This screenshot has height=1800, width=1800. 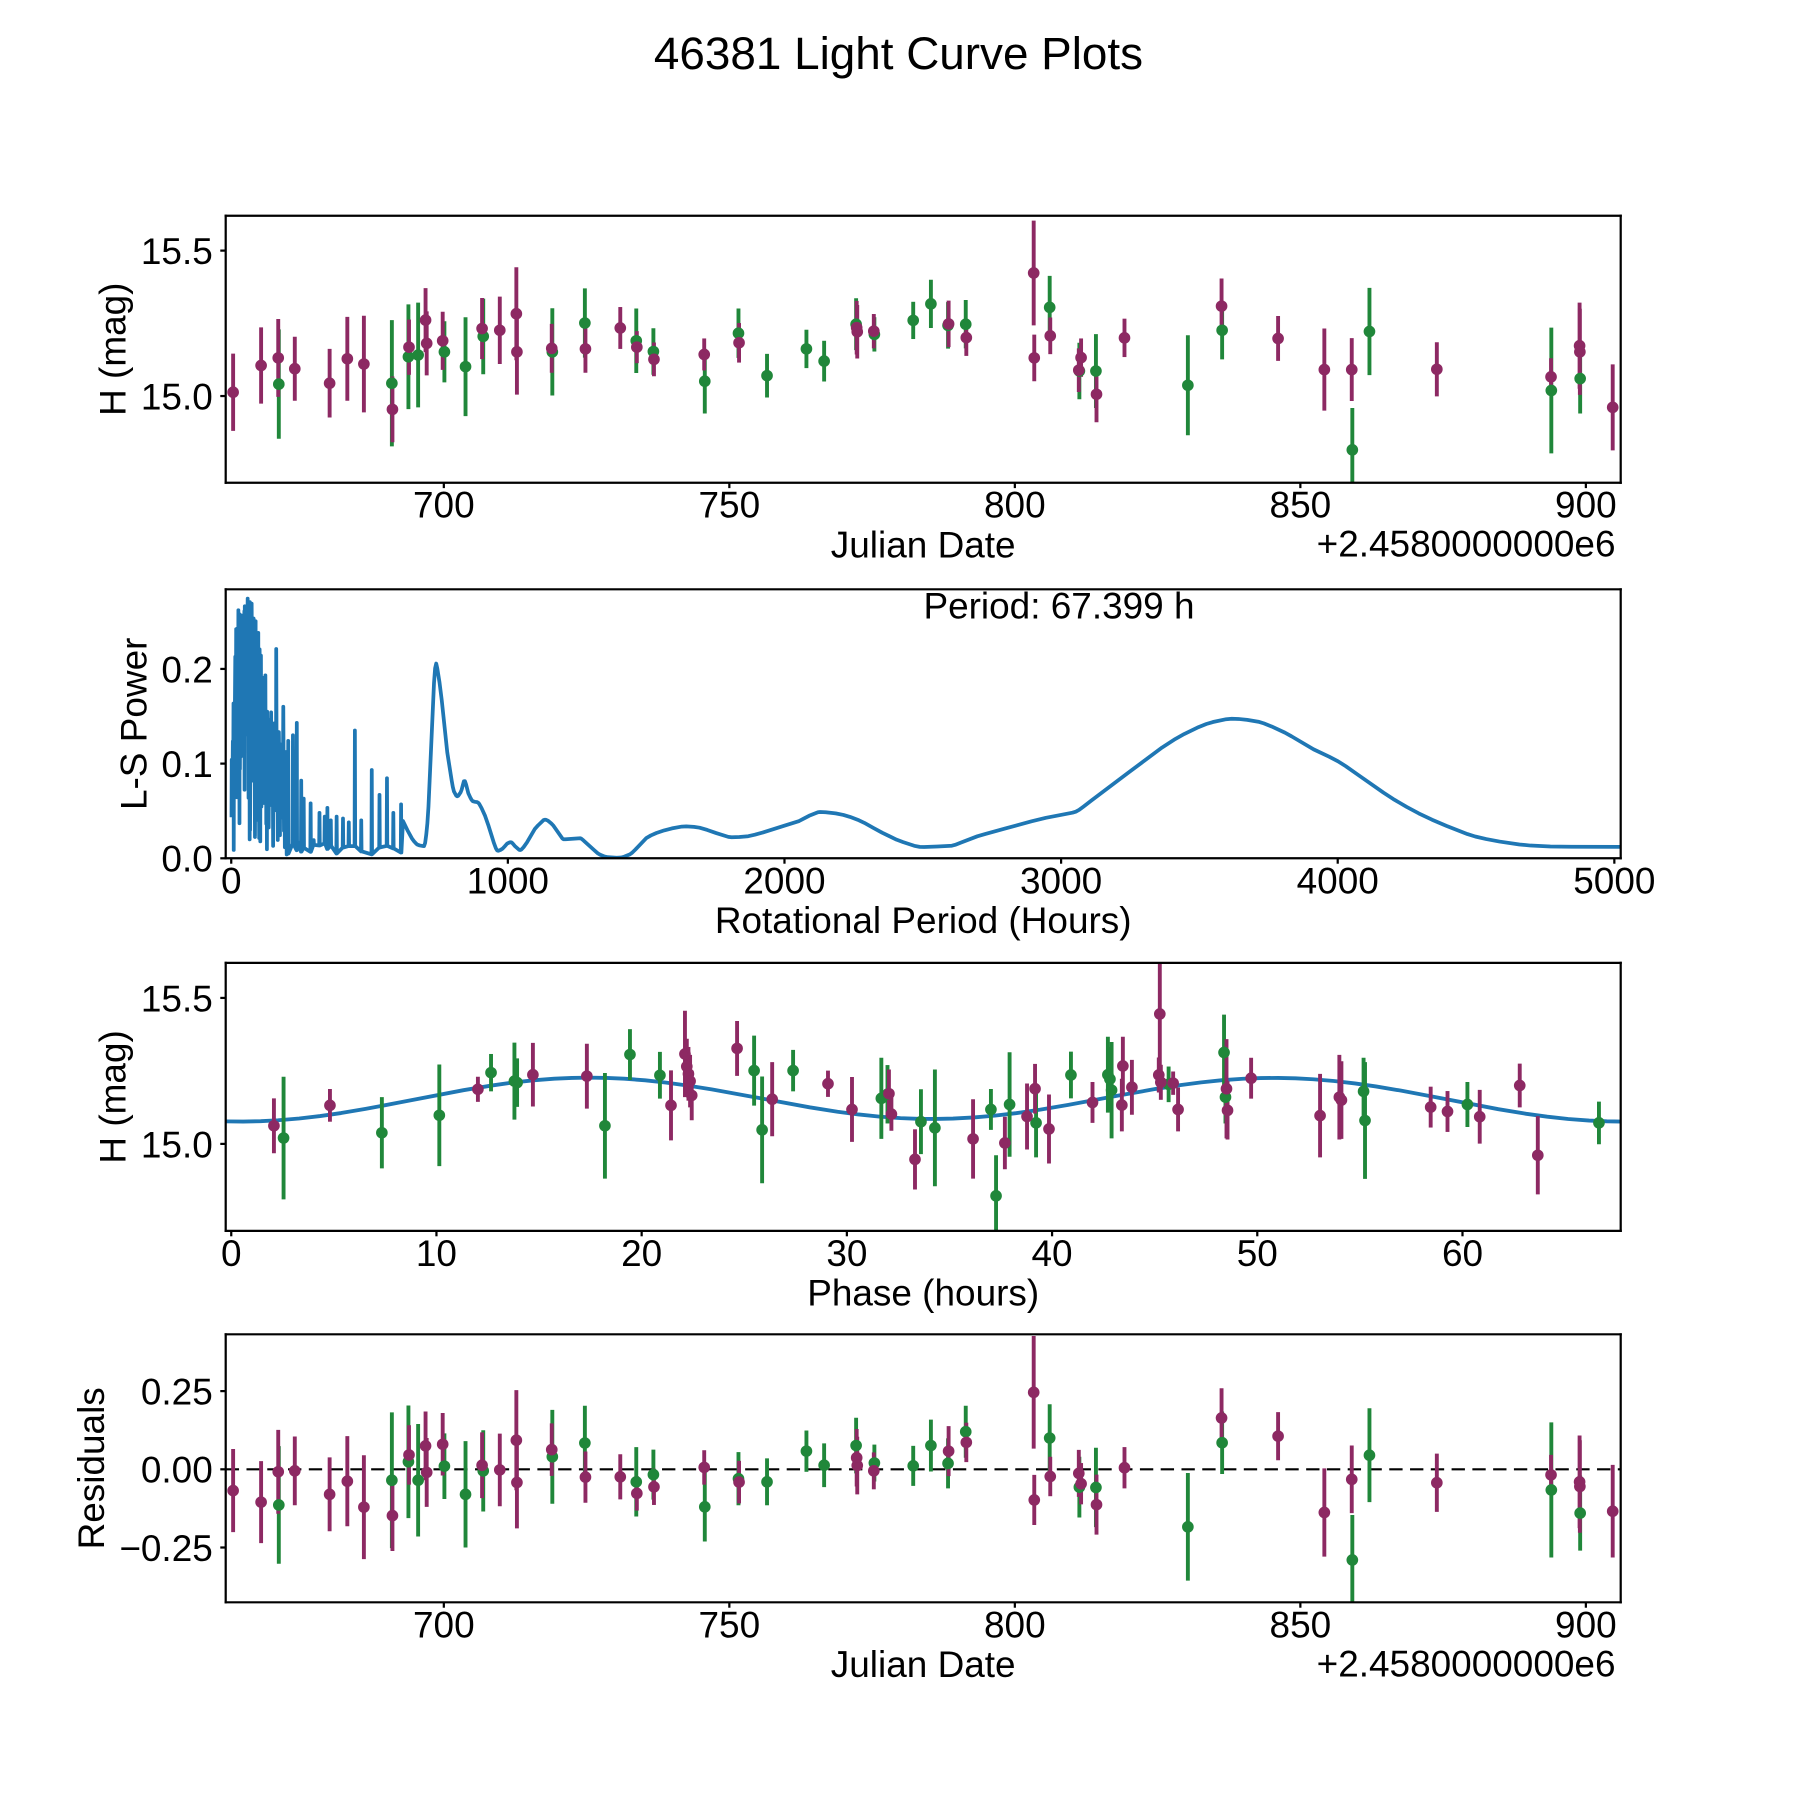 I want to click on svg-text: 0.1, so click(x=186, y=764).